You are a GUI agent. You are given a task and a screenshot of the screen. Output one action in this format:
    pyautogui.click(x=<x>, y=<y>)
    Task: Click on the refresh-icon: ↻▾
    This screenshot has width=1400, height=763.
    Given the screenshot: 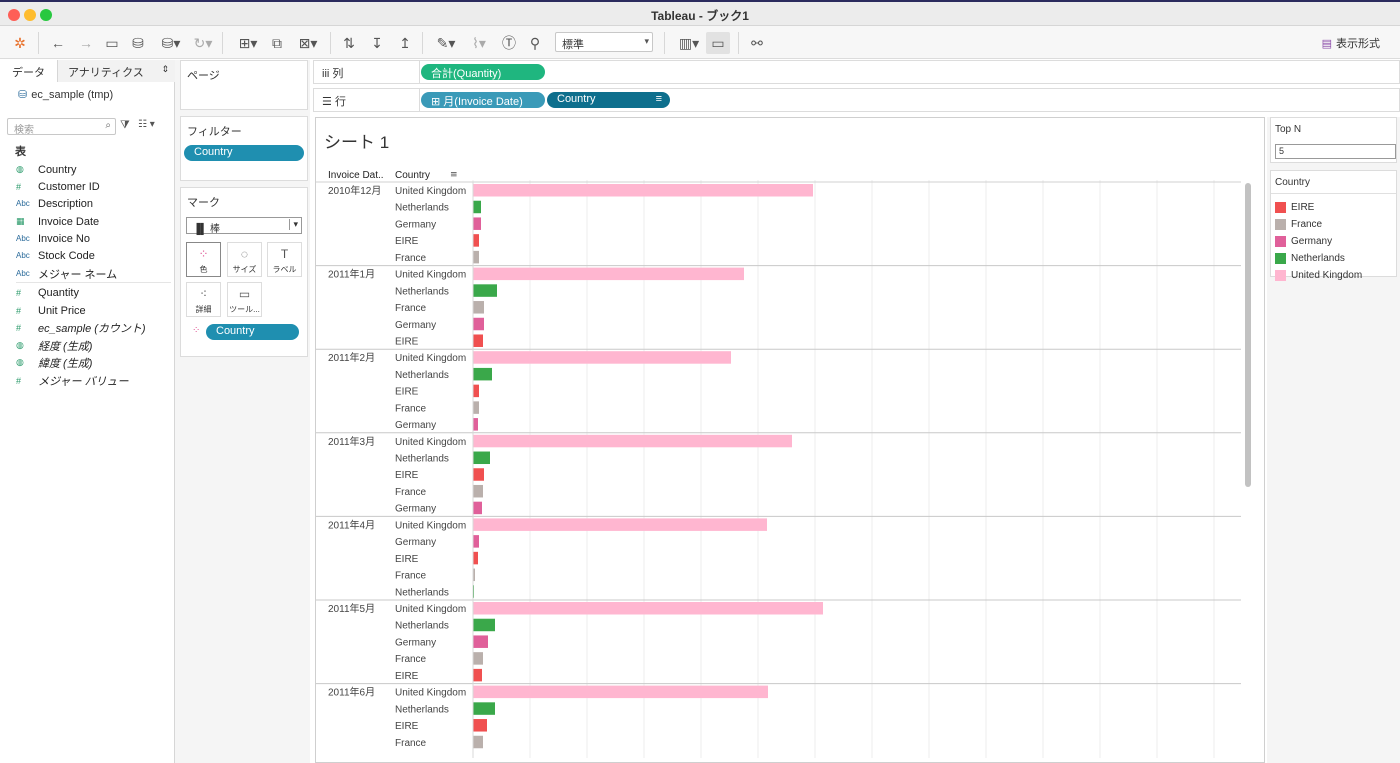 What is the action you would take?
    pyautogui.click(x=203, y=42)
    